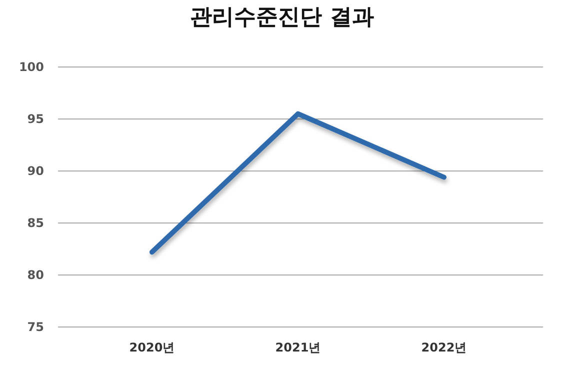  What do you see at coordinates (298, 347) in the screenshot?
I see `x-tick-label: 2021년` at bounding box center [298, 347].